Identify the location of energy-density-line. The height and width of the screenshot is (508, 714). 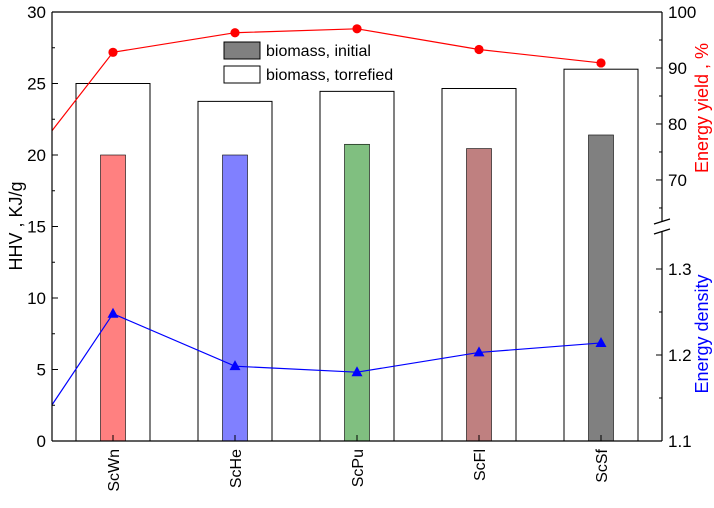
(326, 359).